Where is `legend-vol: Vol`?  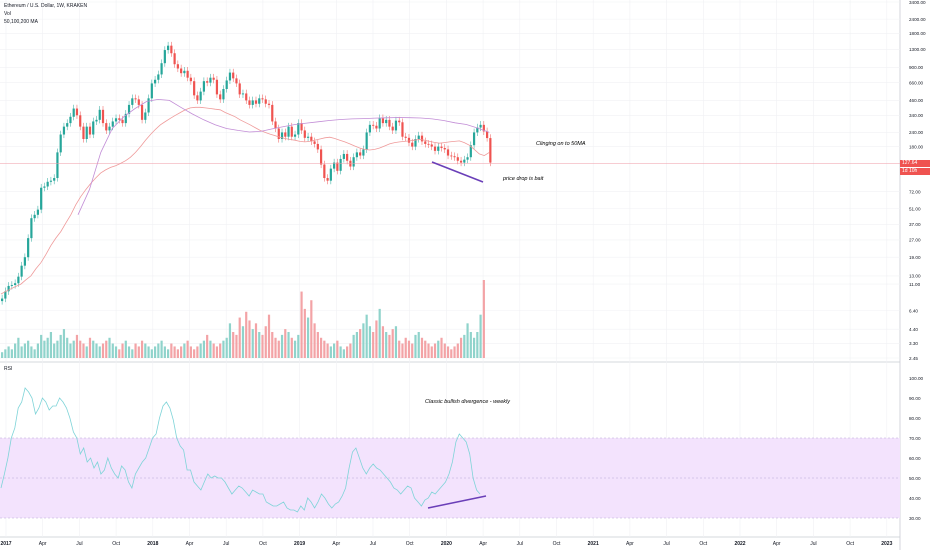
legend-vol: Vol is located at coordinates (7, 14).